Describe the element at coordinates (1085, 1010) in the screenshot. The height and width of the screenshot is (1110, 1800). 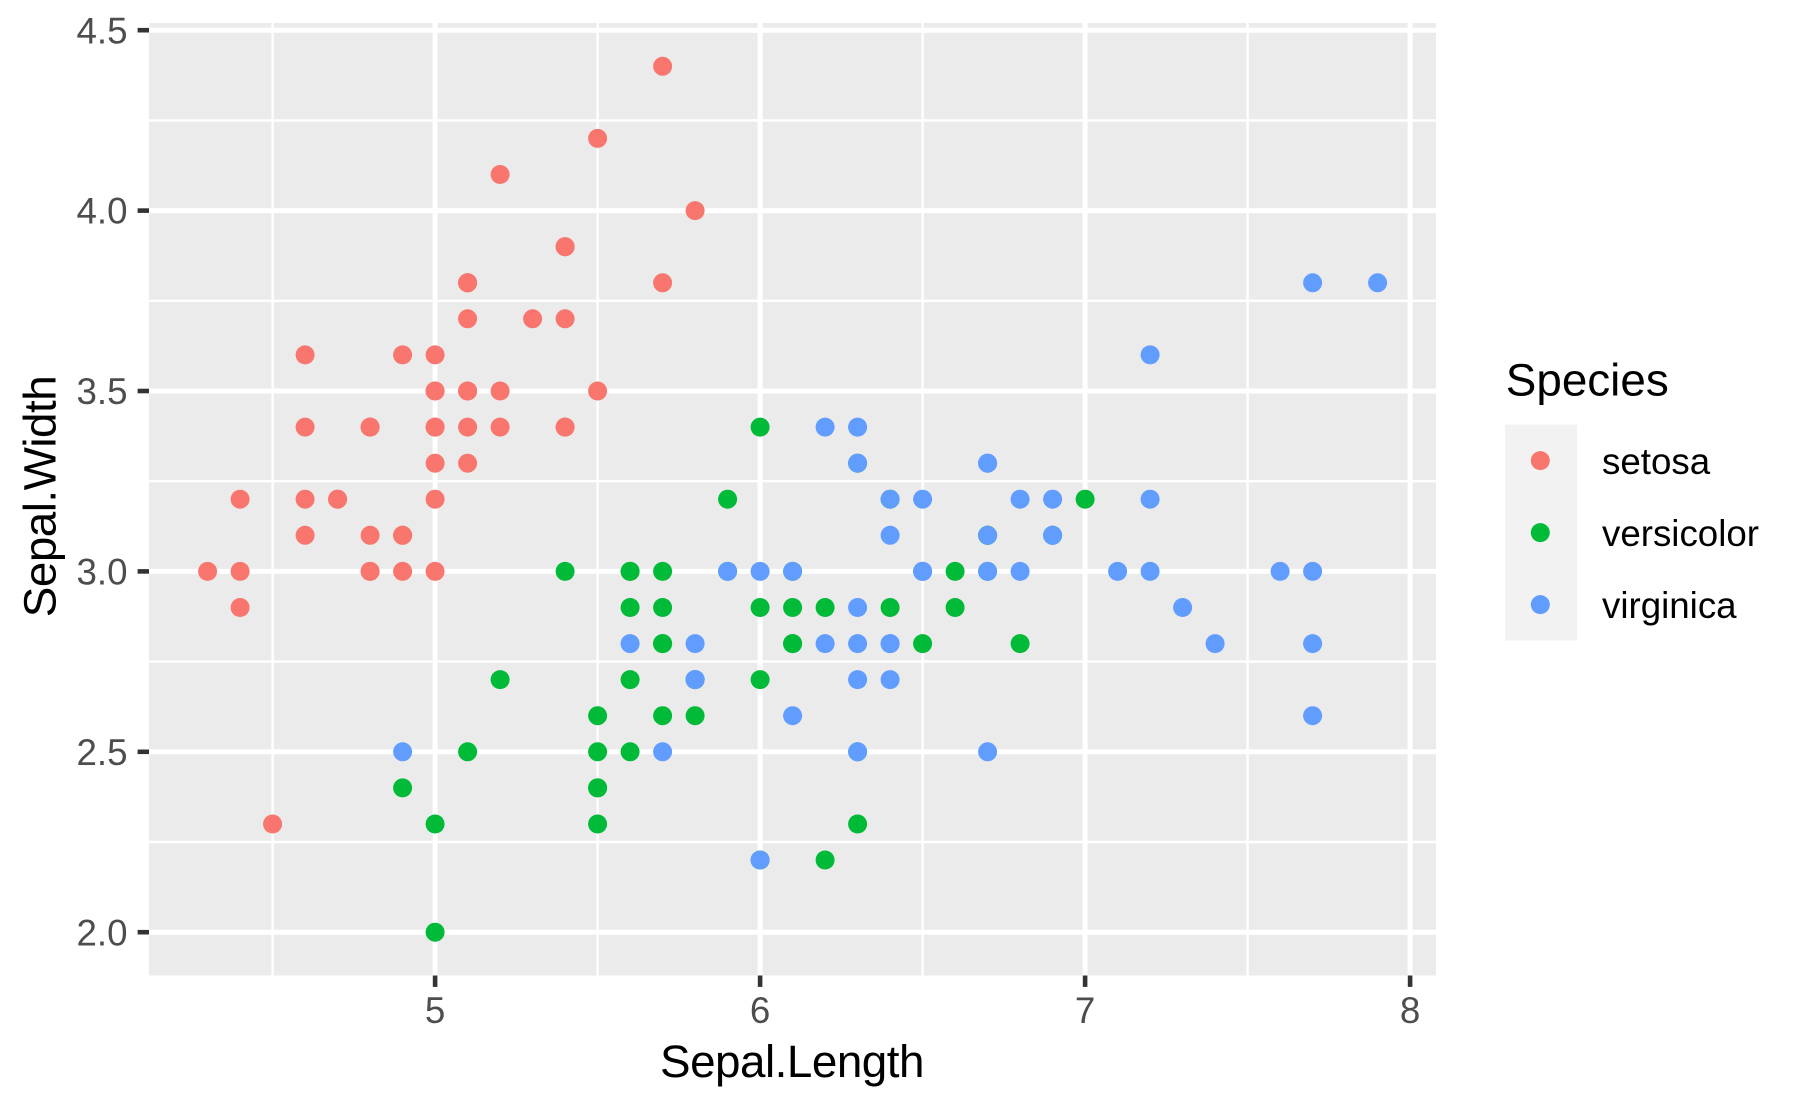
I see `svg-text: 7` at that location.